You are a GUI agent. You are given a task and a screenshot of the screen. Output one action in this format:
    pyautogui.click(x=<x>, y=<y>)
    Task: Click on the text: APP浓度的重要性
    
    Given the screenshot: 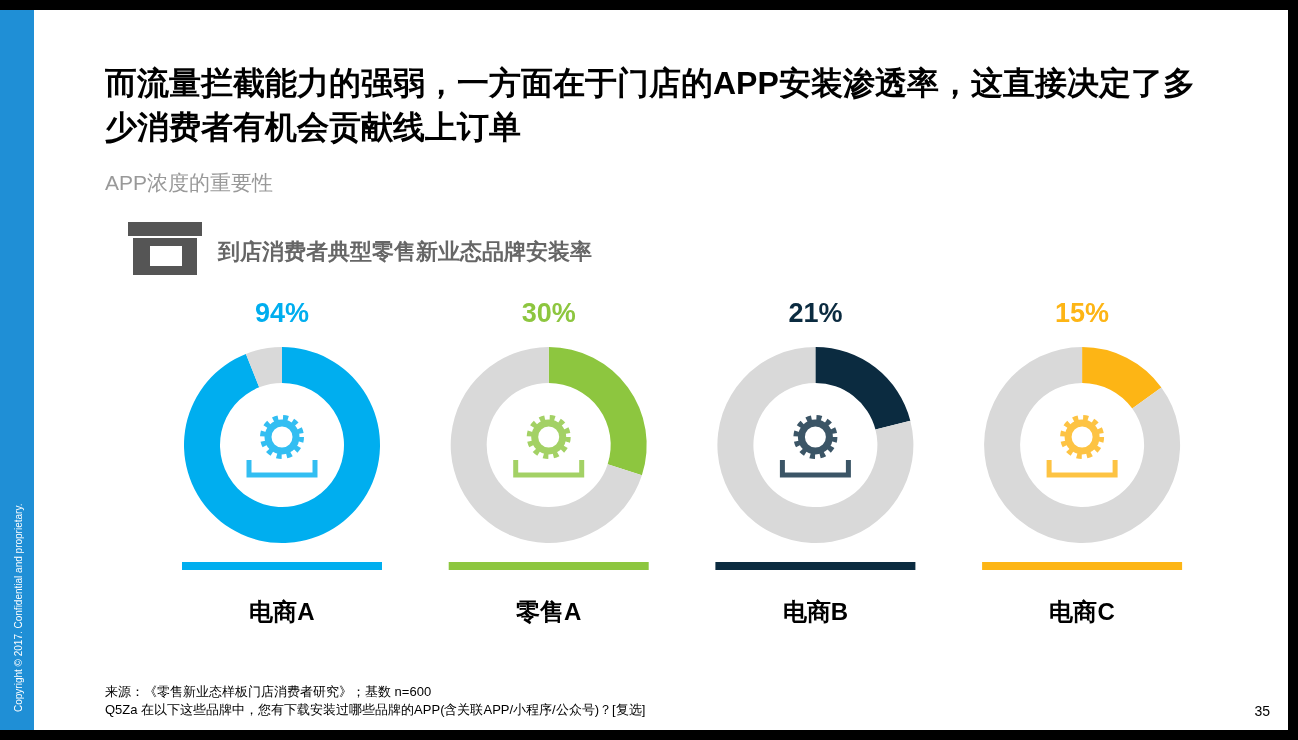 What is the action you would take?
    pyautogui.click(x=189, y=182)
    